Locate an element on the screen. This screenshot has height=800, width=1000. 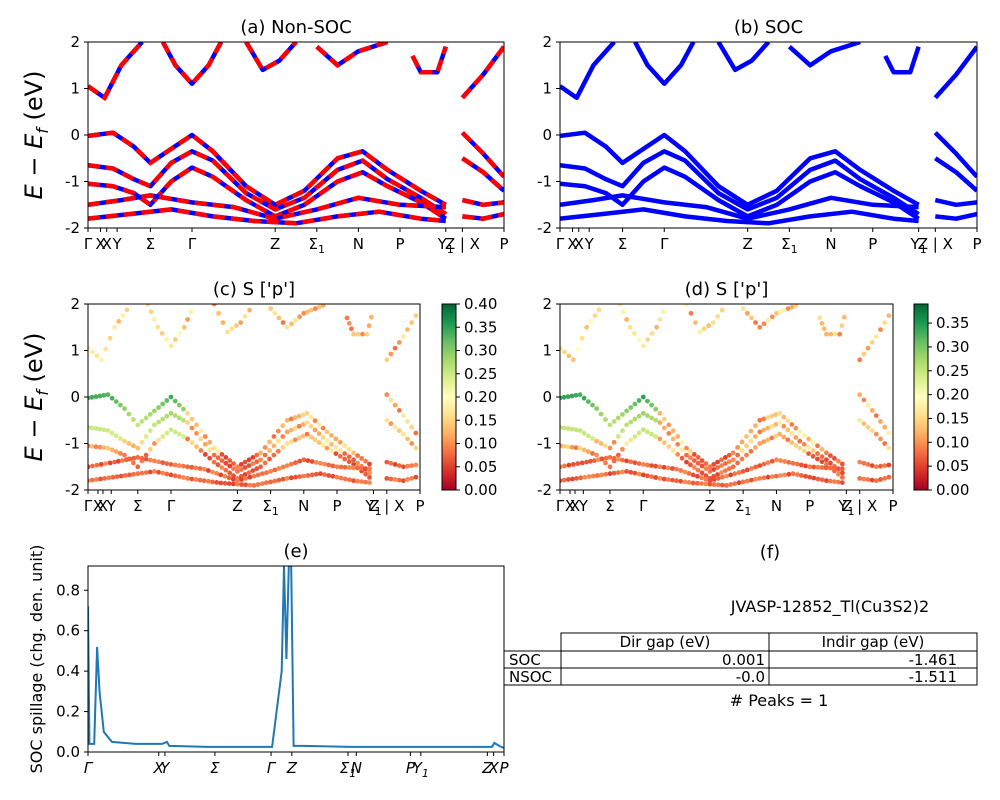
chart-panel-c: (c) S ['p']-2-1012Γ XXY Σ Γ Z Σ1 N P Y1Z | XP is located at coordinates (244, 398).